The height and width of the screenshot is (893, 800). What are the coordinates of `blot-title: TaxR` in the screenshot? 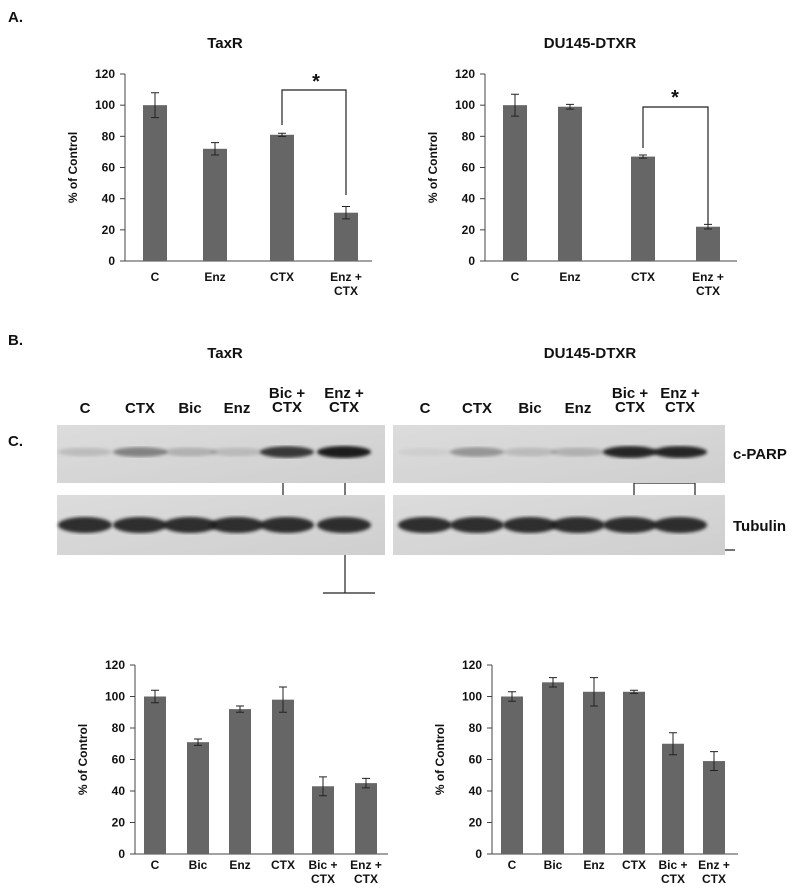 It's located at (225, 353).